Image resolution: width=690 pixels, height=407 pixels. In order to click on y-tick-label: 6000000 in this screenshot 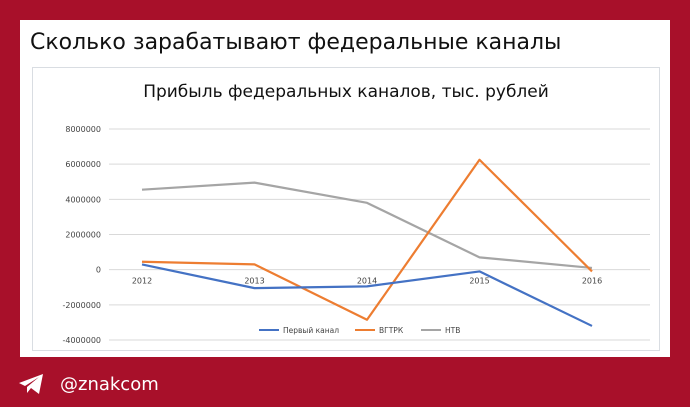, I will do `click(83, 164)`.